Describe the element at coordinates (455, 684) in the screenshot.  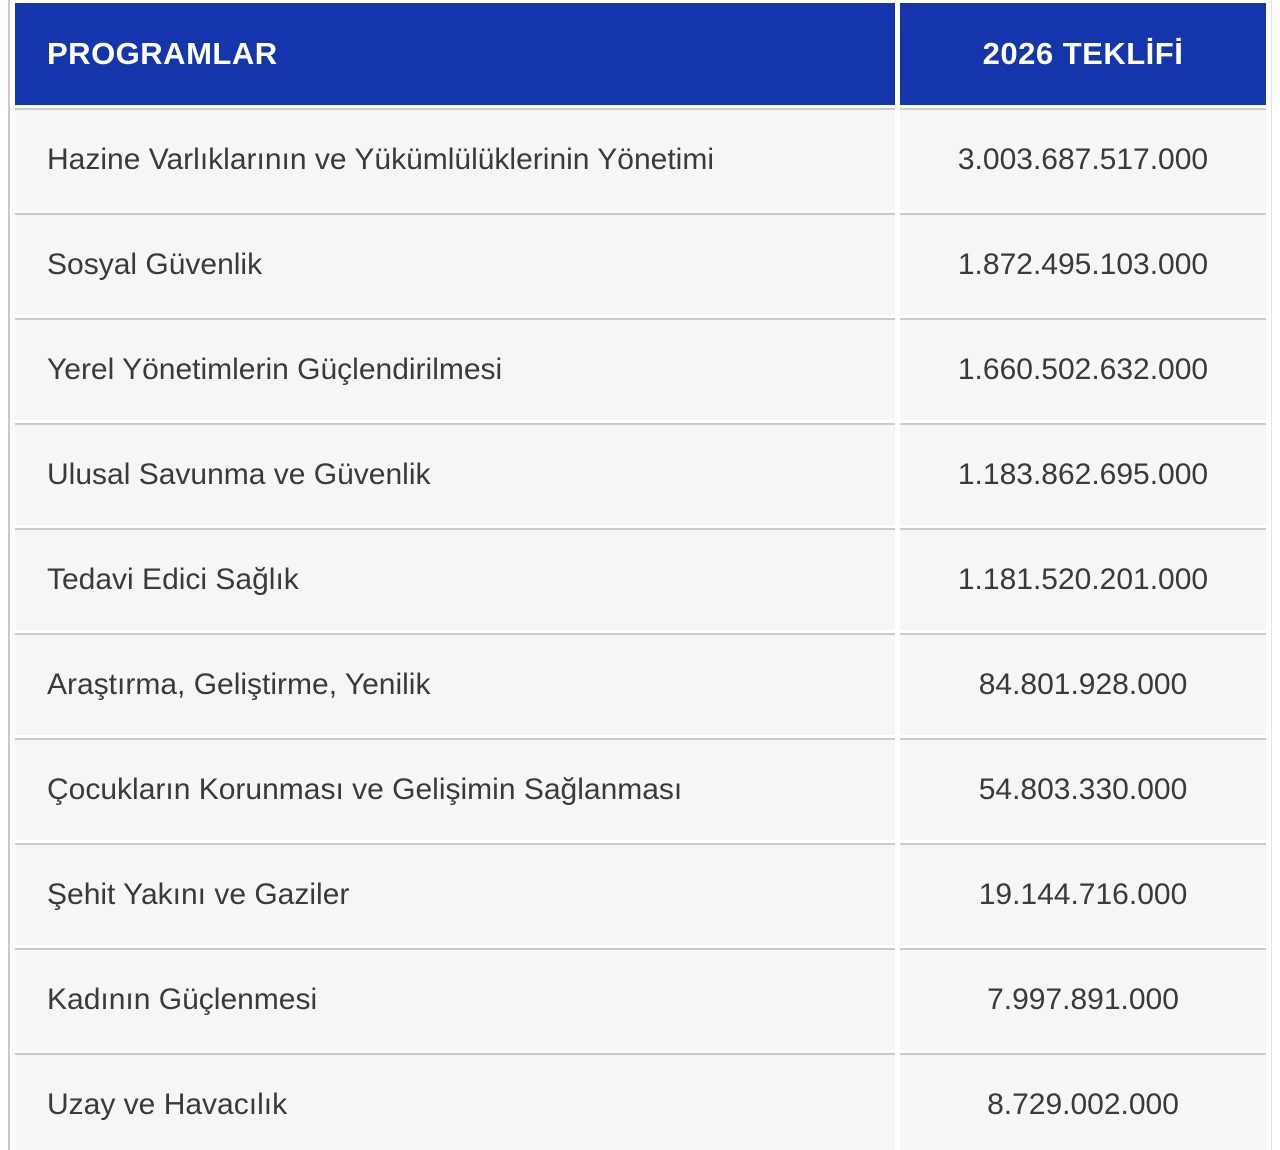
I see `program-name-cell: Araştırma, Geliştirme, Yenilik` at that location.